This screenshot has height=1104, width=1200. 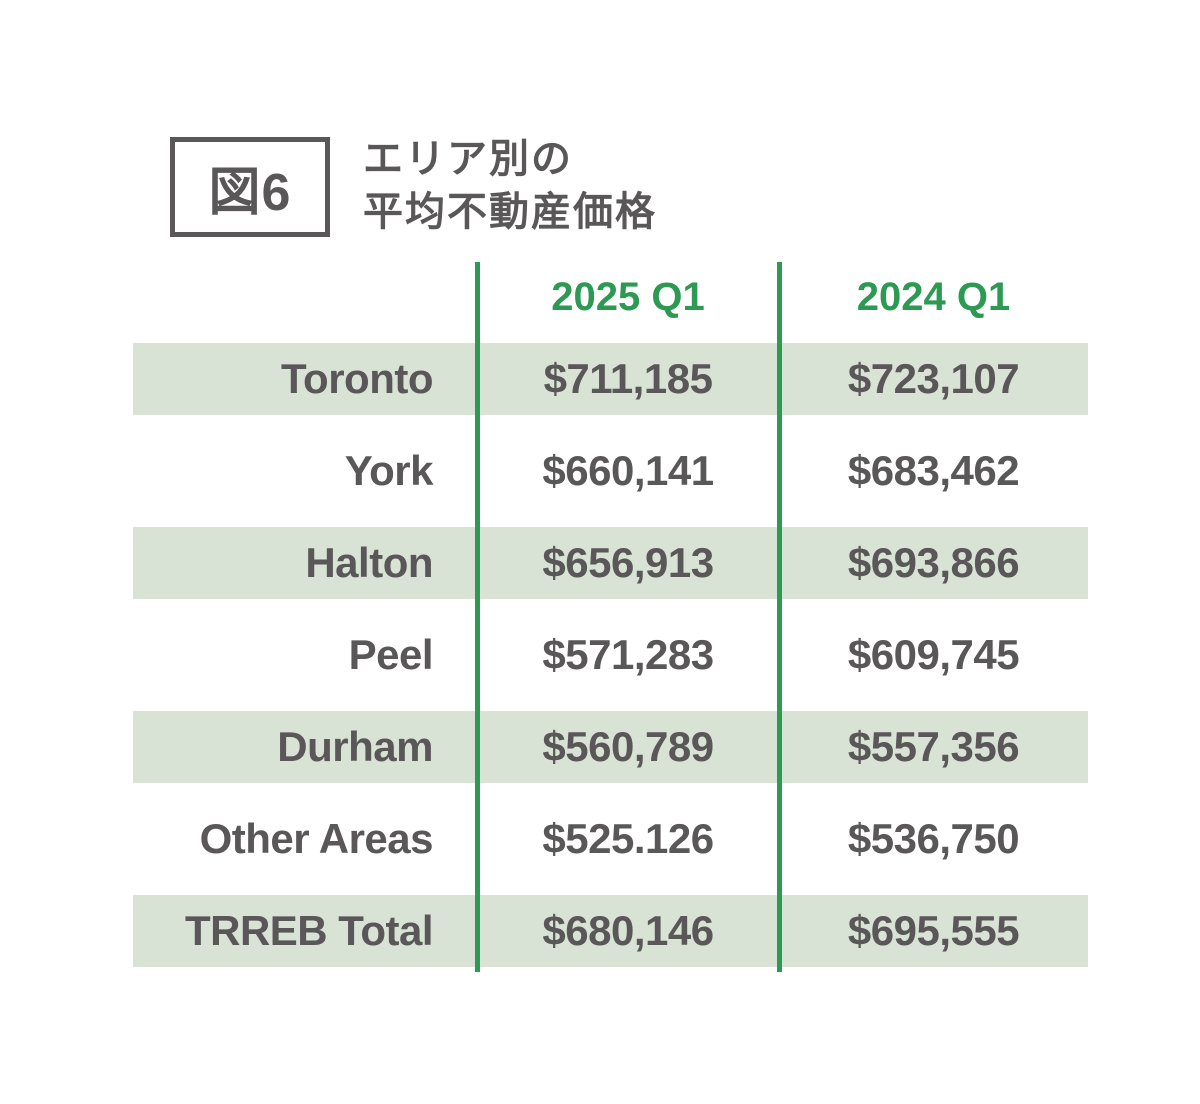 What do you see at coordinates (389, 470) in the screenshot?
I see `area-label: York` at bounding box center [389, 470].